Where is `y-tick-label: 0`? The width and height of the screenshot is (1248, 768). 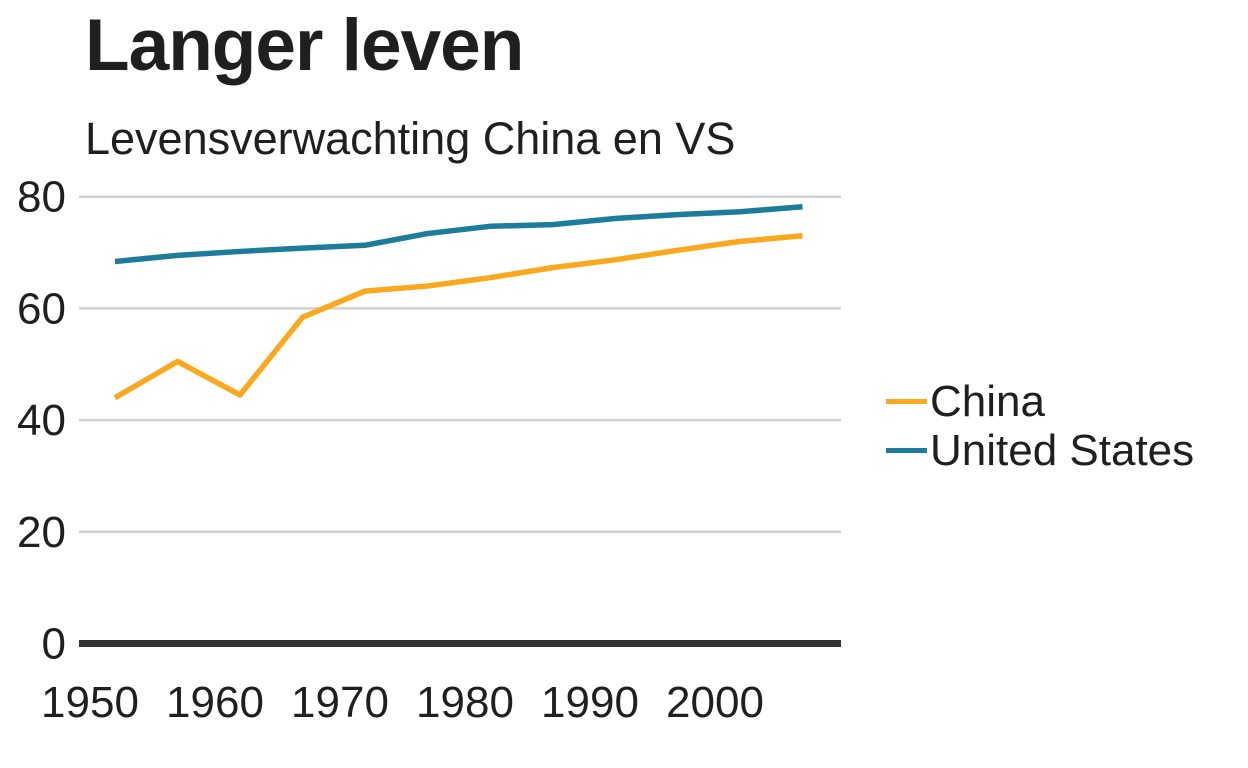
y-tick-label: 0 is located at coordinates (54, 644).